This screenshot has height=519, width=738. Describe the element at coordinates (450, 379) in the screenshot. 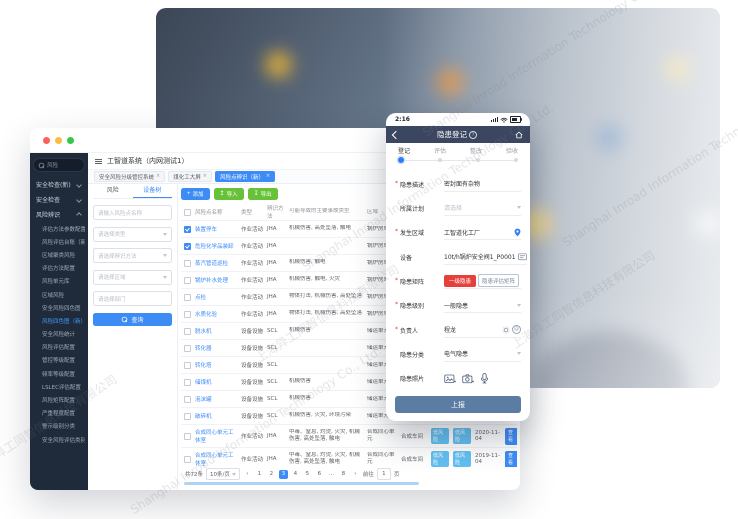

I see `add-image-icon` at that location.